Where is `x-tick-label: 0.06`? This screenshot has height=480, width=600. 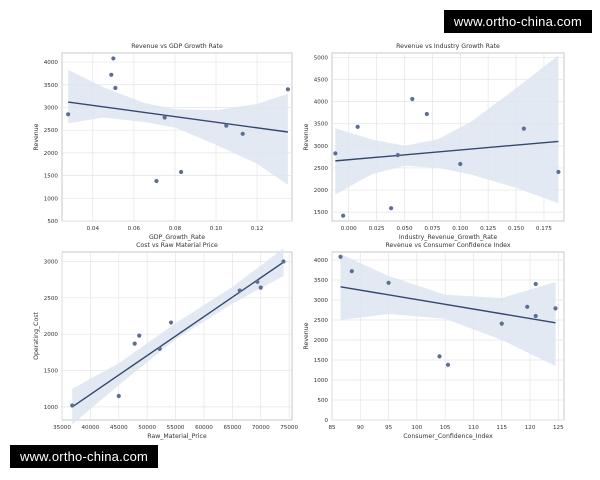
x-tick-label: 0.06 is located at coordinates (134, 229).